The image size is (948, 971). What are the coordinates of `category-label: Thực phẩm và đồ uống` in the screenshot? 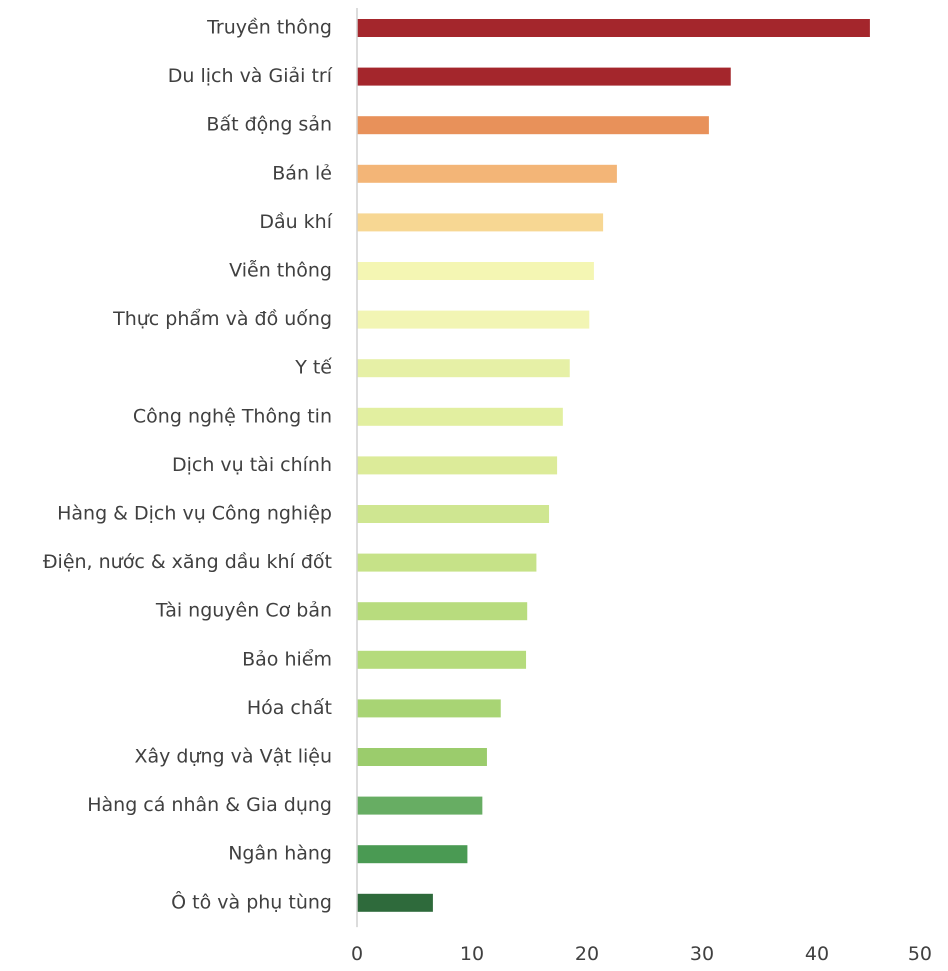 It's located at (222, 319).